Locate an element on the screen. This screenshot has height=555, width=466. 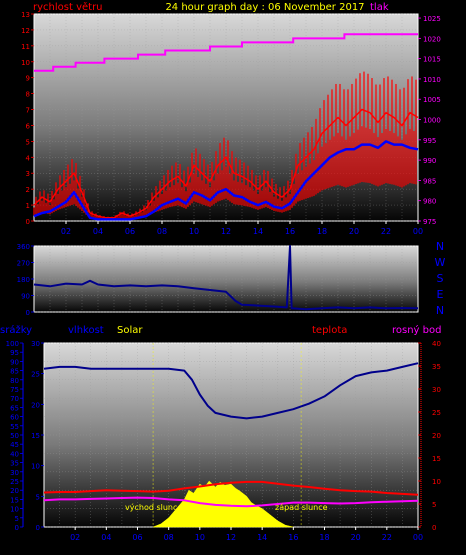
precipitation-ytick-label: 0 is located at coordinates (17, 528).